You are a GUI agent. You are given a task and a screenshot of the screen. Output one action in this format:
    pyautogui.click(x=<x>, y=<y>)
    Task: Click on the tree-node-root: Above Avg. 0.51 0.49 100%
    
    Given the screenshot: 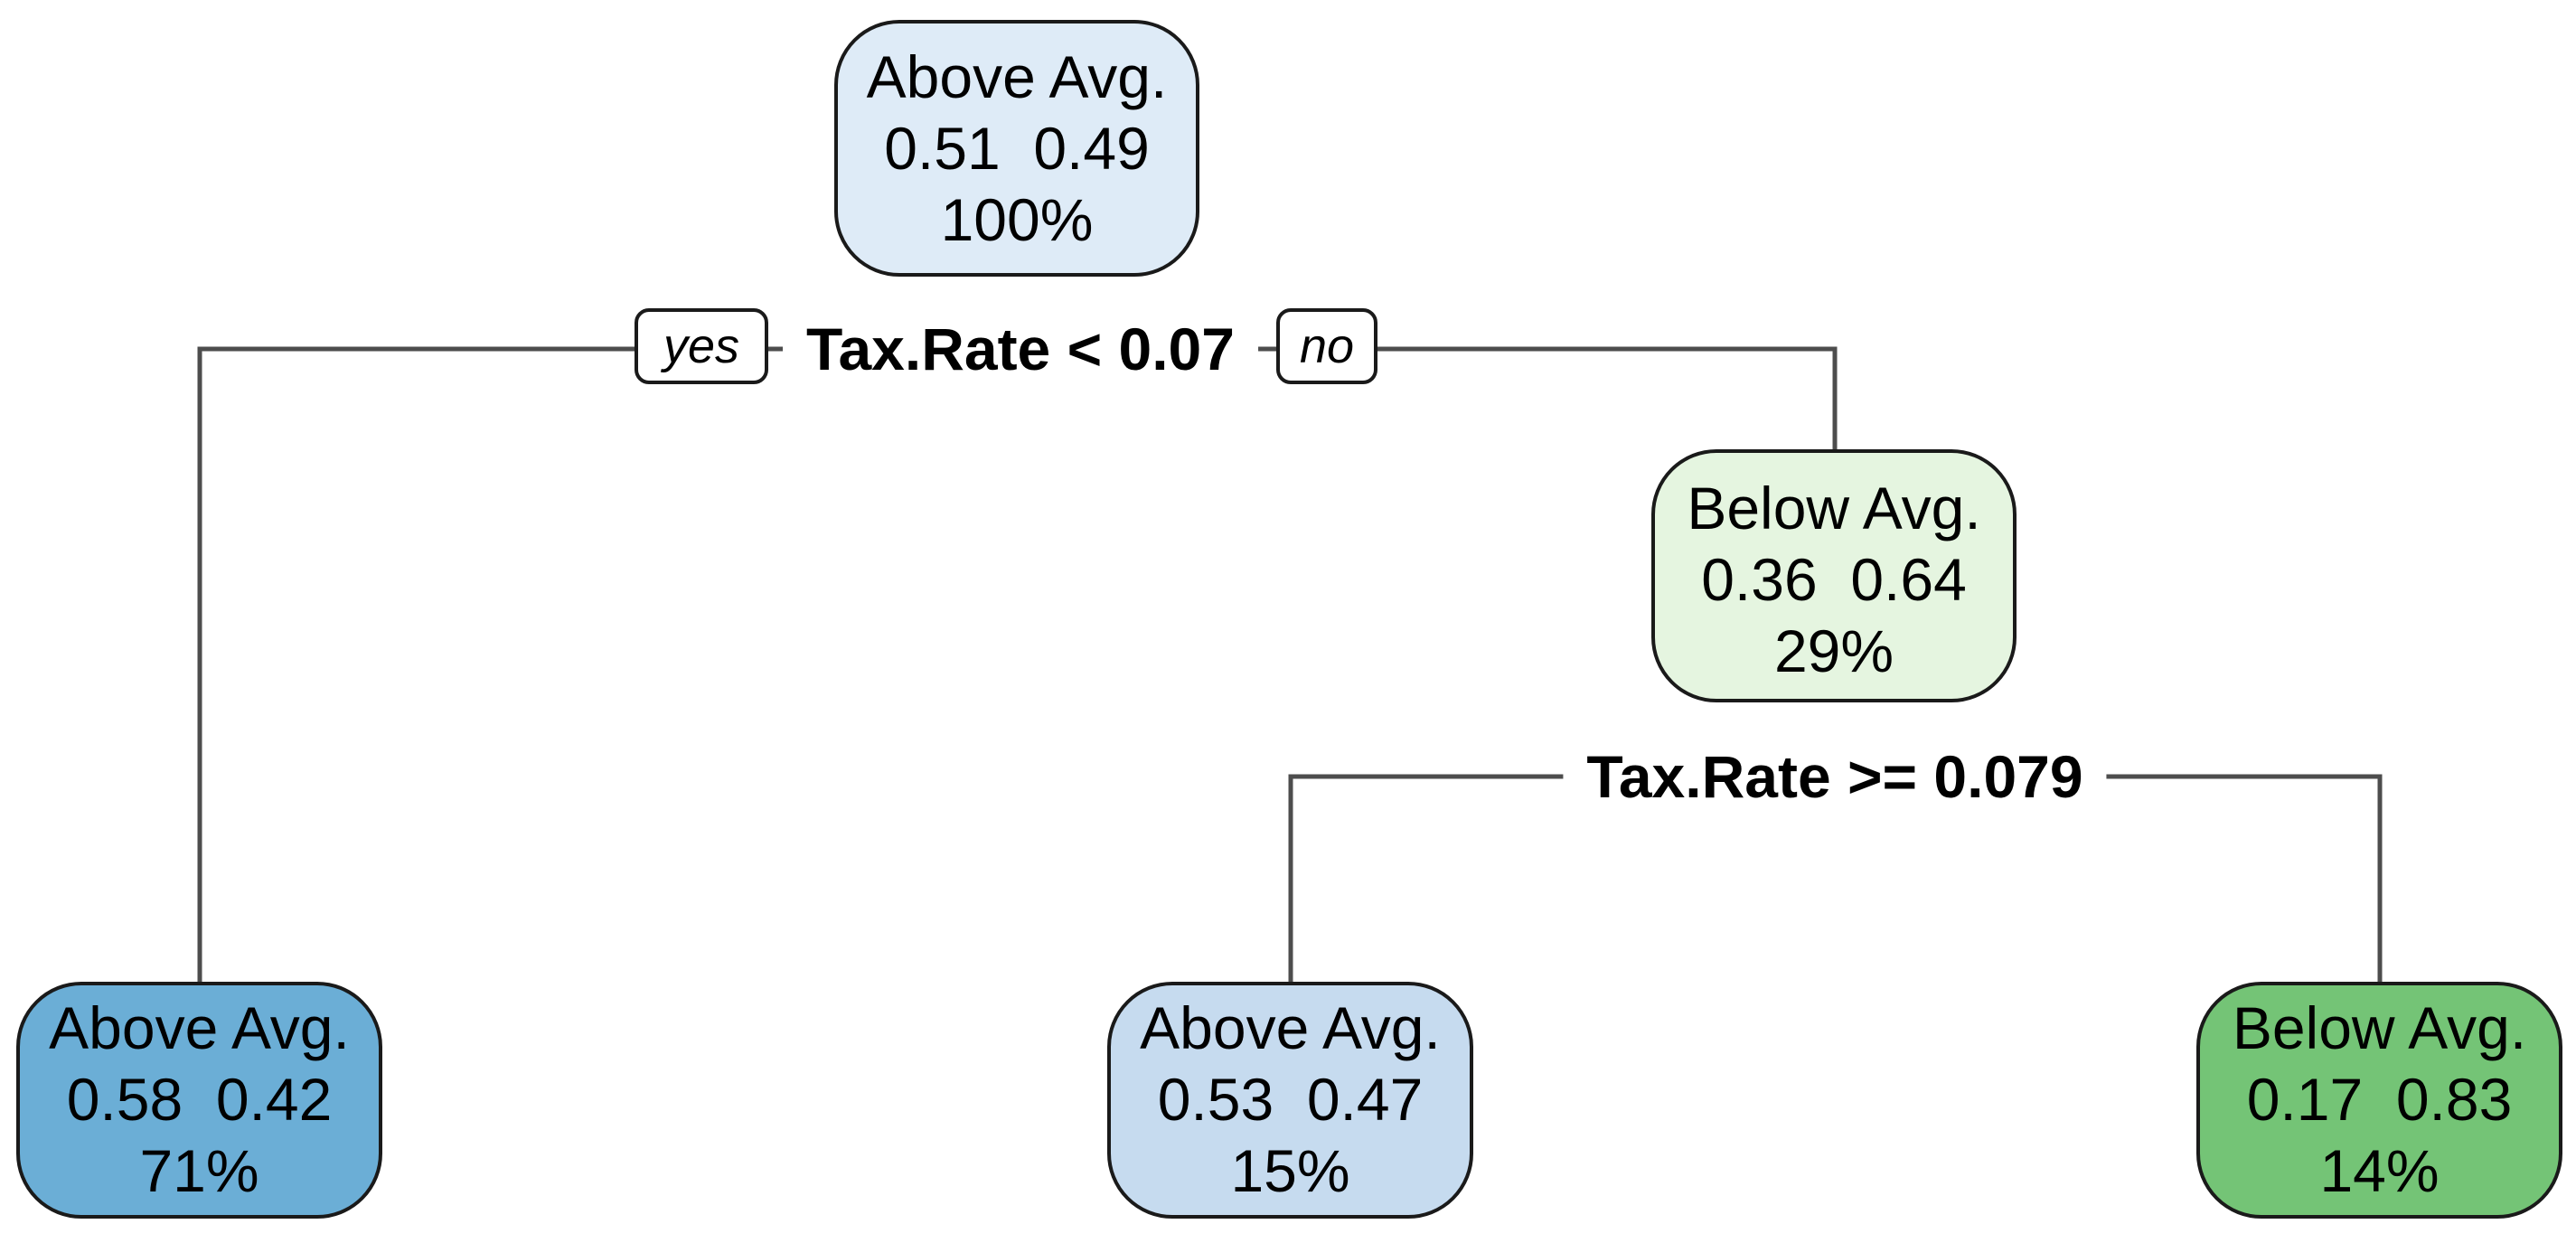 What is the action you would take?
    pyautogui.click(x=1017, y=148)
    